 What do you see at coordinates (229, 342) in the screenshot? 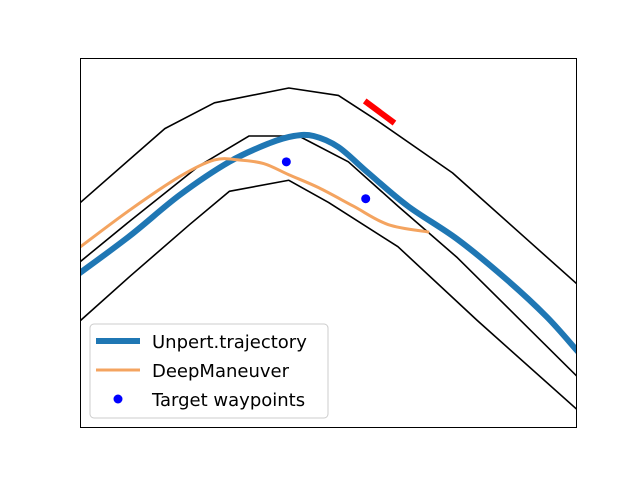
I see `legend-label-unpert: Unpert.trajectory` at bounding box center [229, 342].